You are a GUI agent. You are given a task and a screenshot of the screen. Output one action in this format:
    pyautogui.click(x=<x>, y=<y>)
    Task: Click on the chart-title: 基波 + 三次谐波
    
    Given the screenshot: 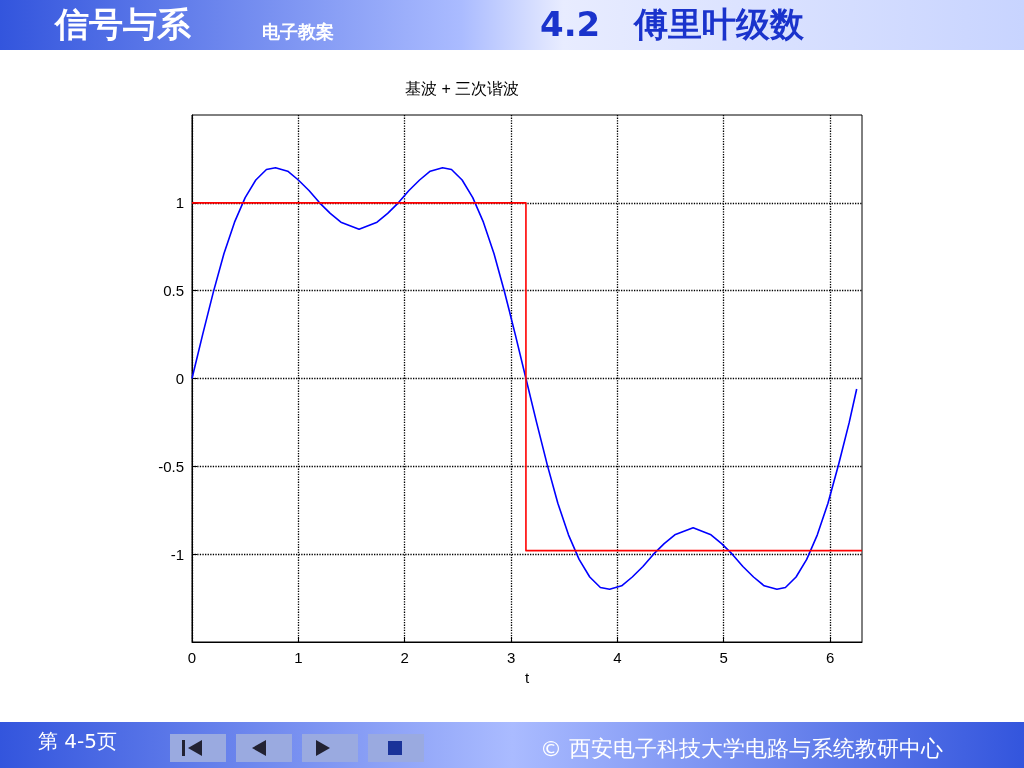 What is the action you would take?
    pyautogui.click(x=462, y=88)
    